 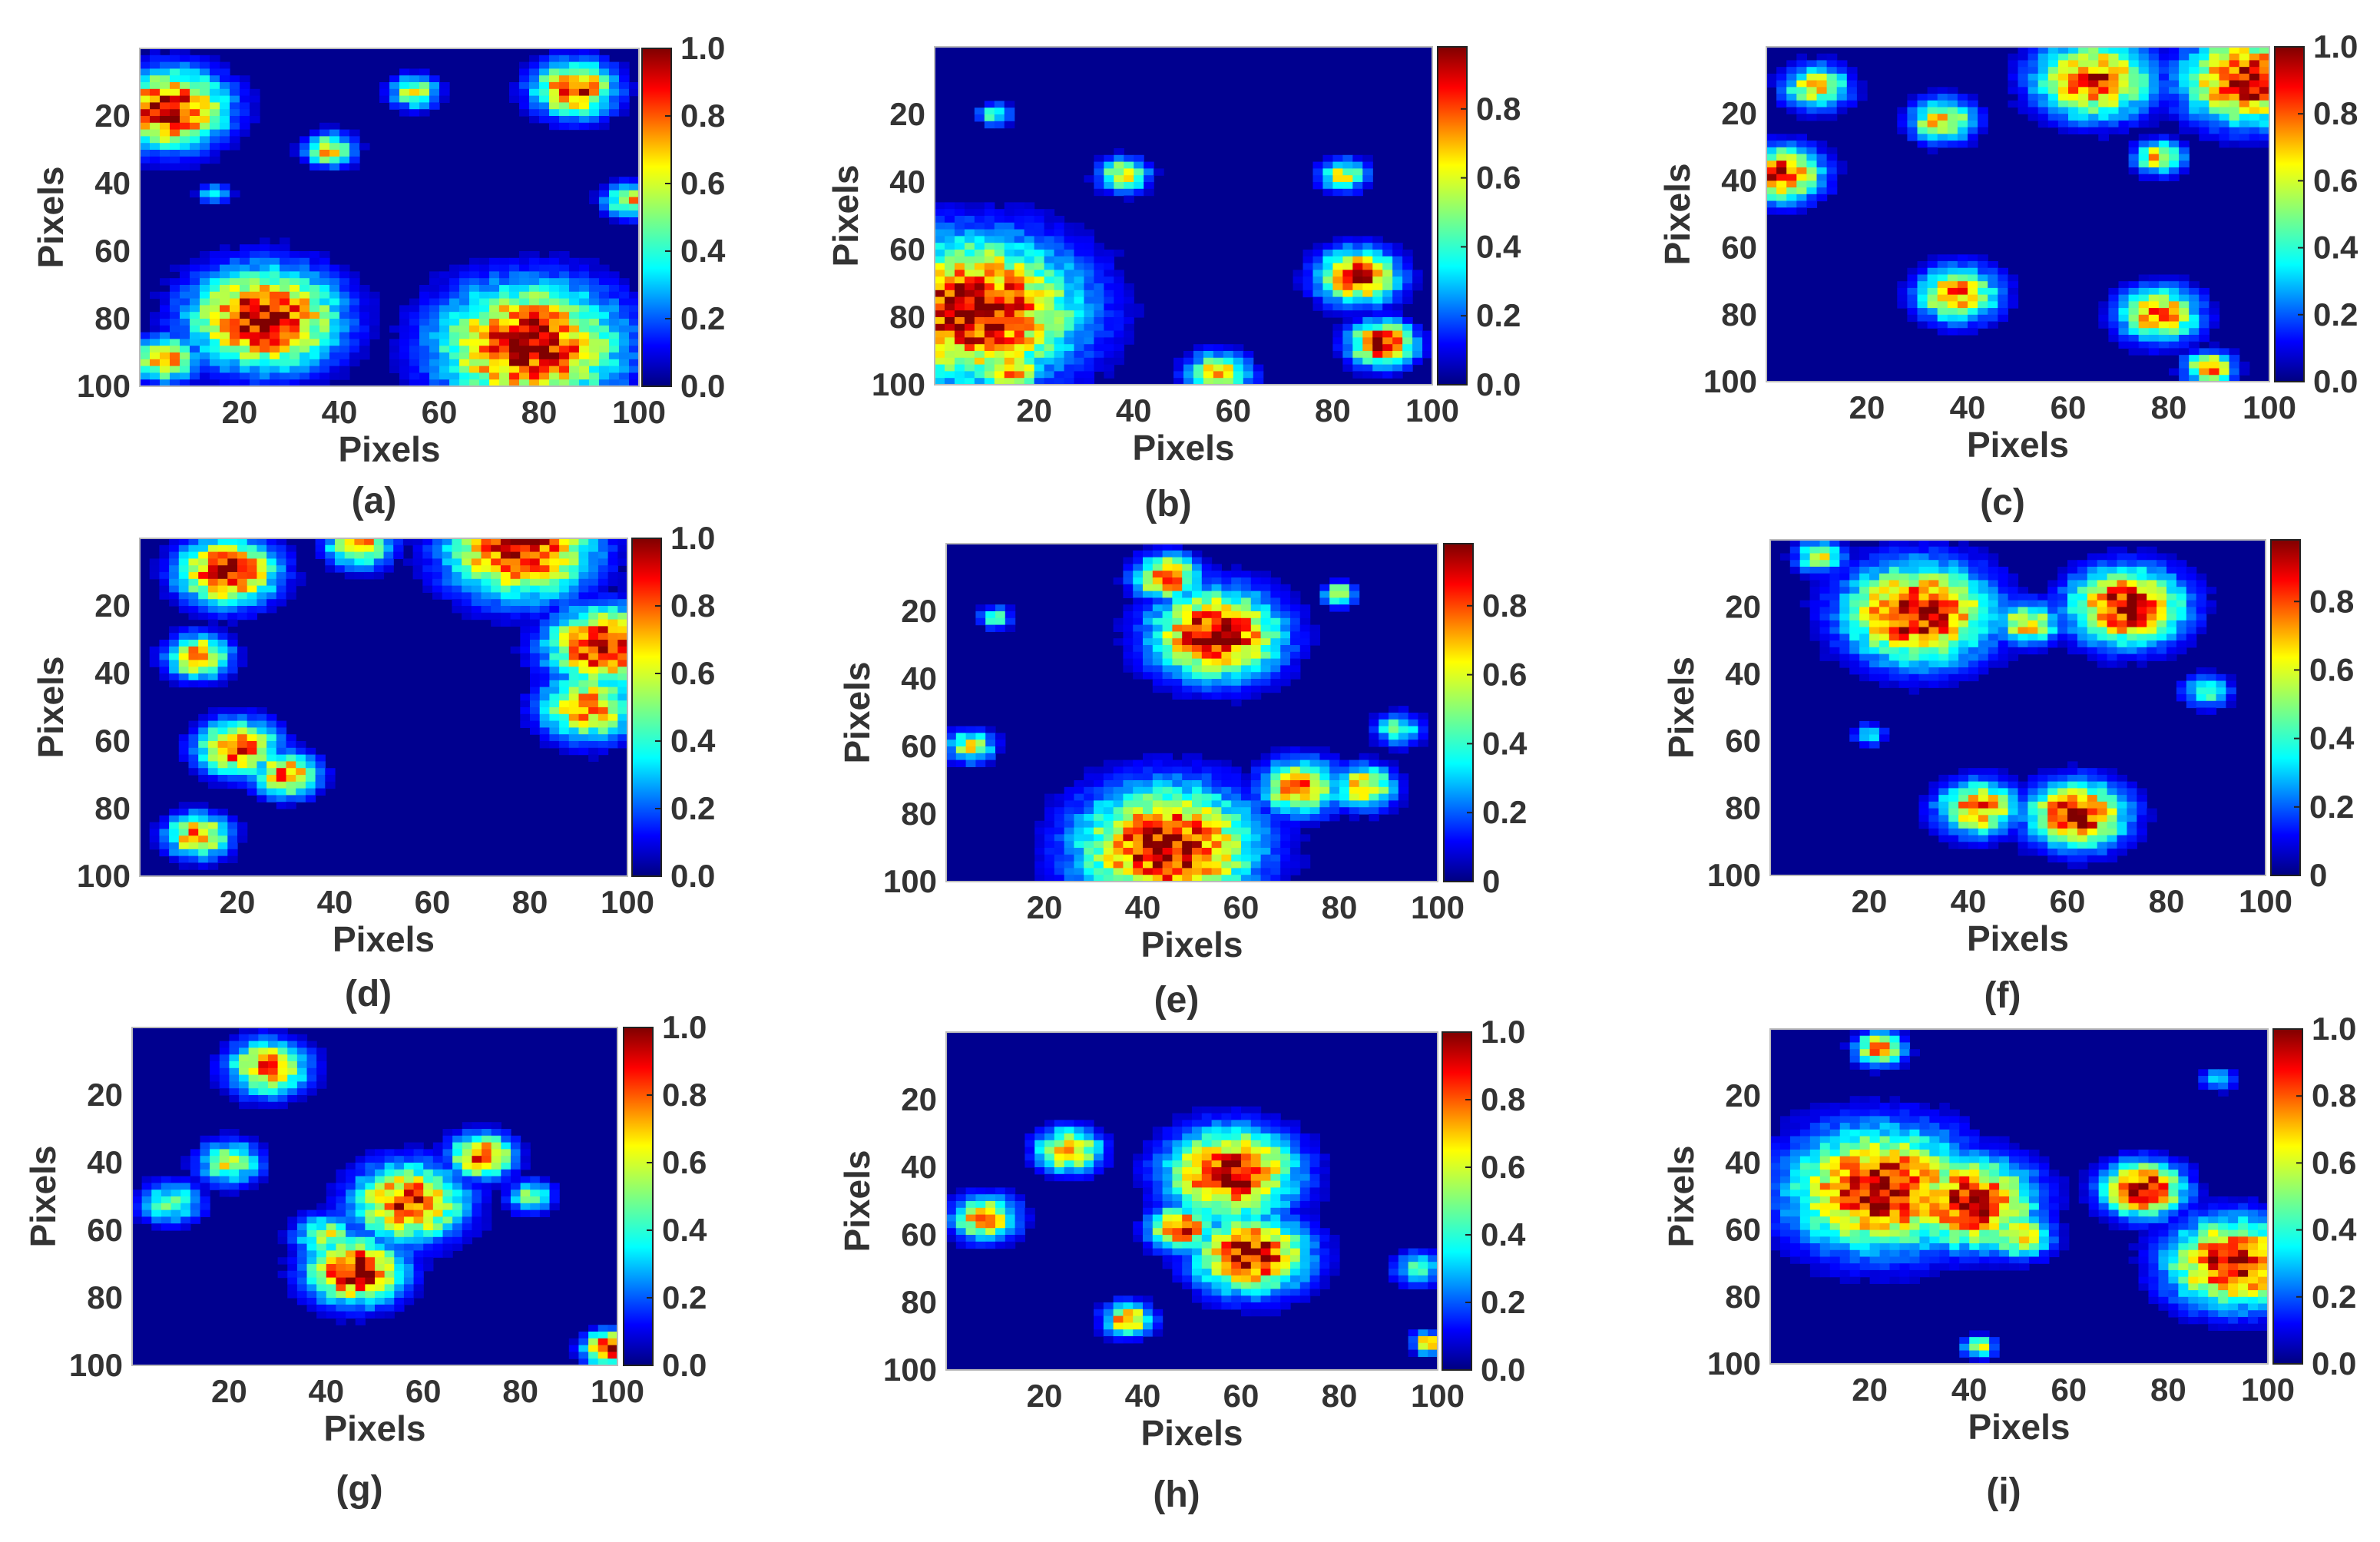 What do you see at coordinates (703, 251) in the screenshot?
I see `colorbar-tick-label: 0.4` at bounding box center [703, 251].